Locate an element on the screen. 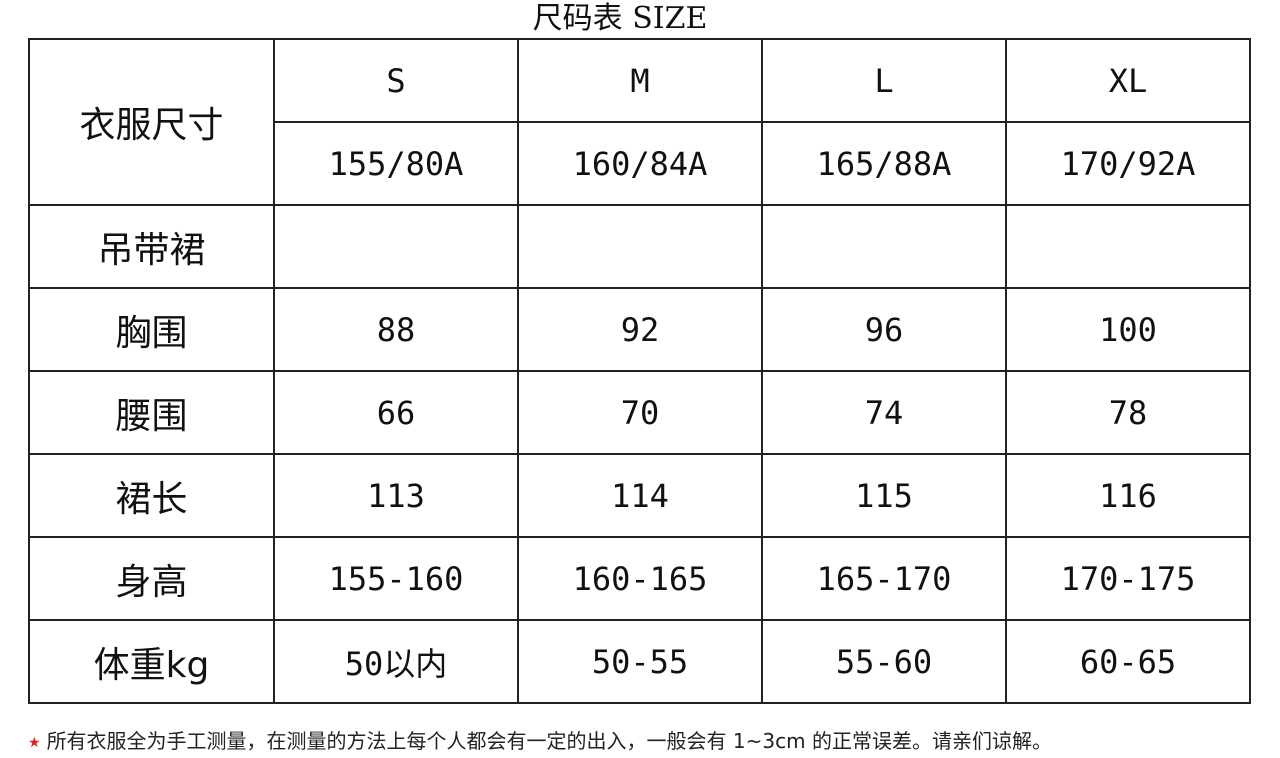  row-label: 身高 is located at coordinates (151, 578).